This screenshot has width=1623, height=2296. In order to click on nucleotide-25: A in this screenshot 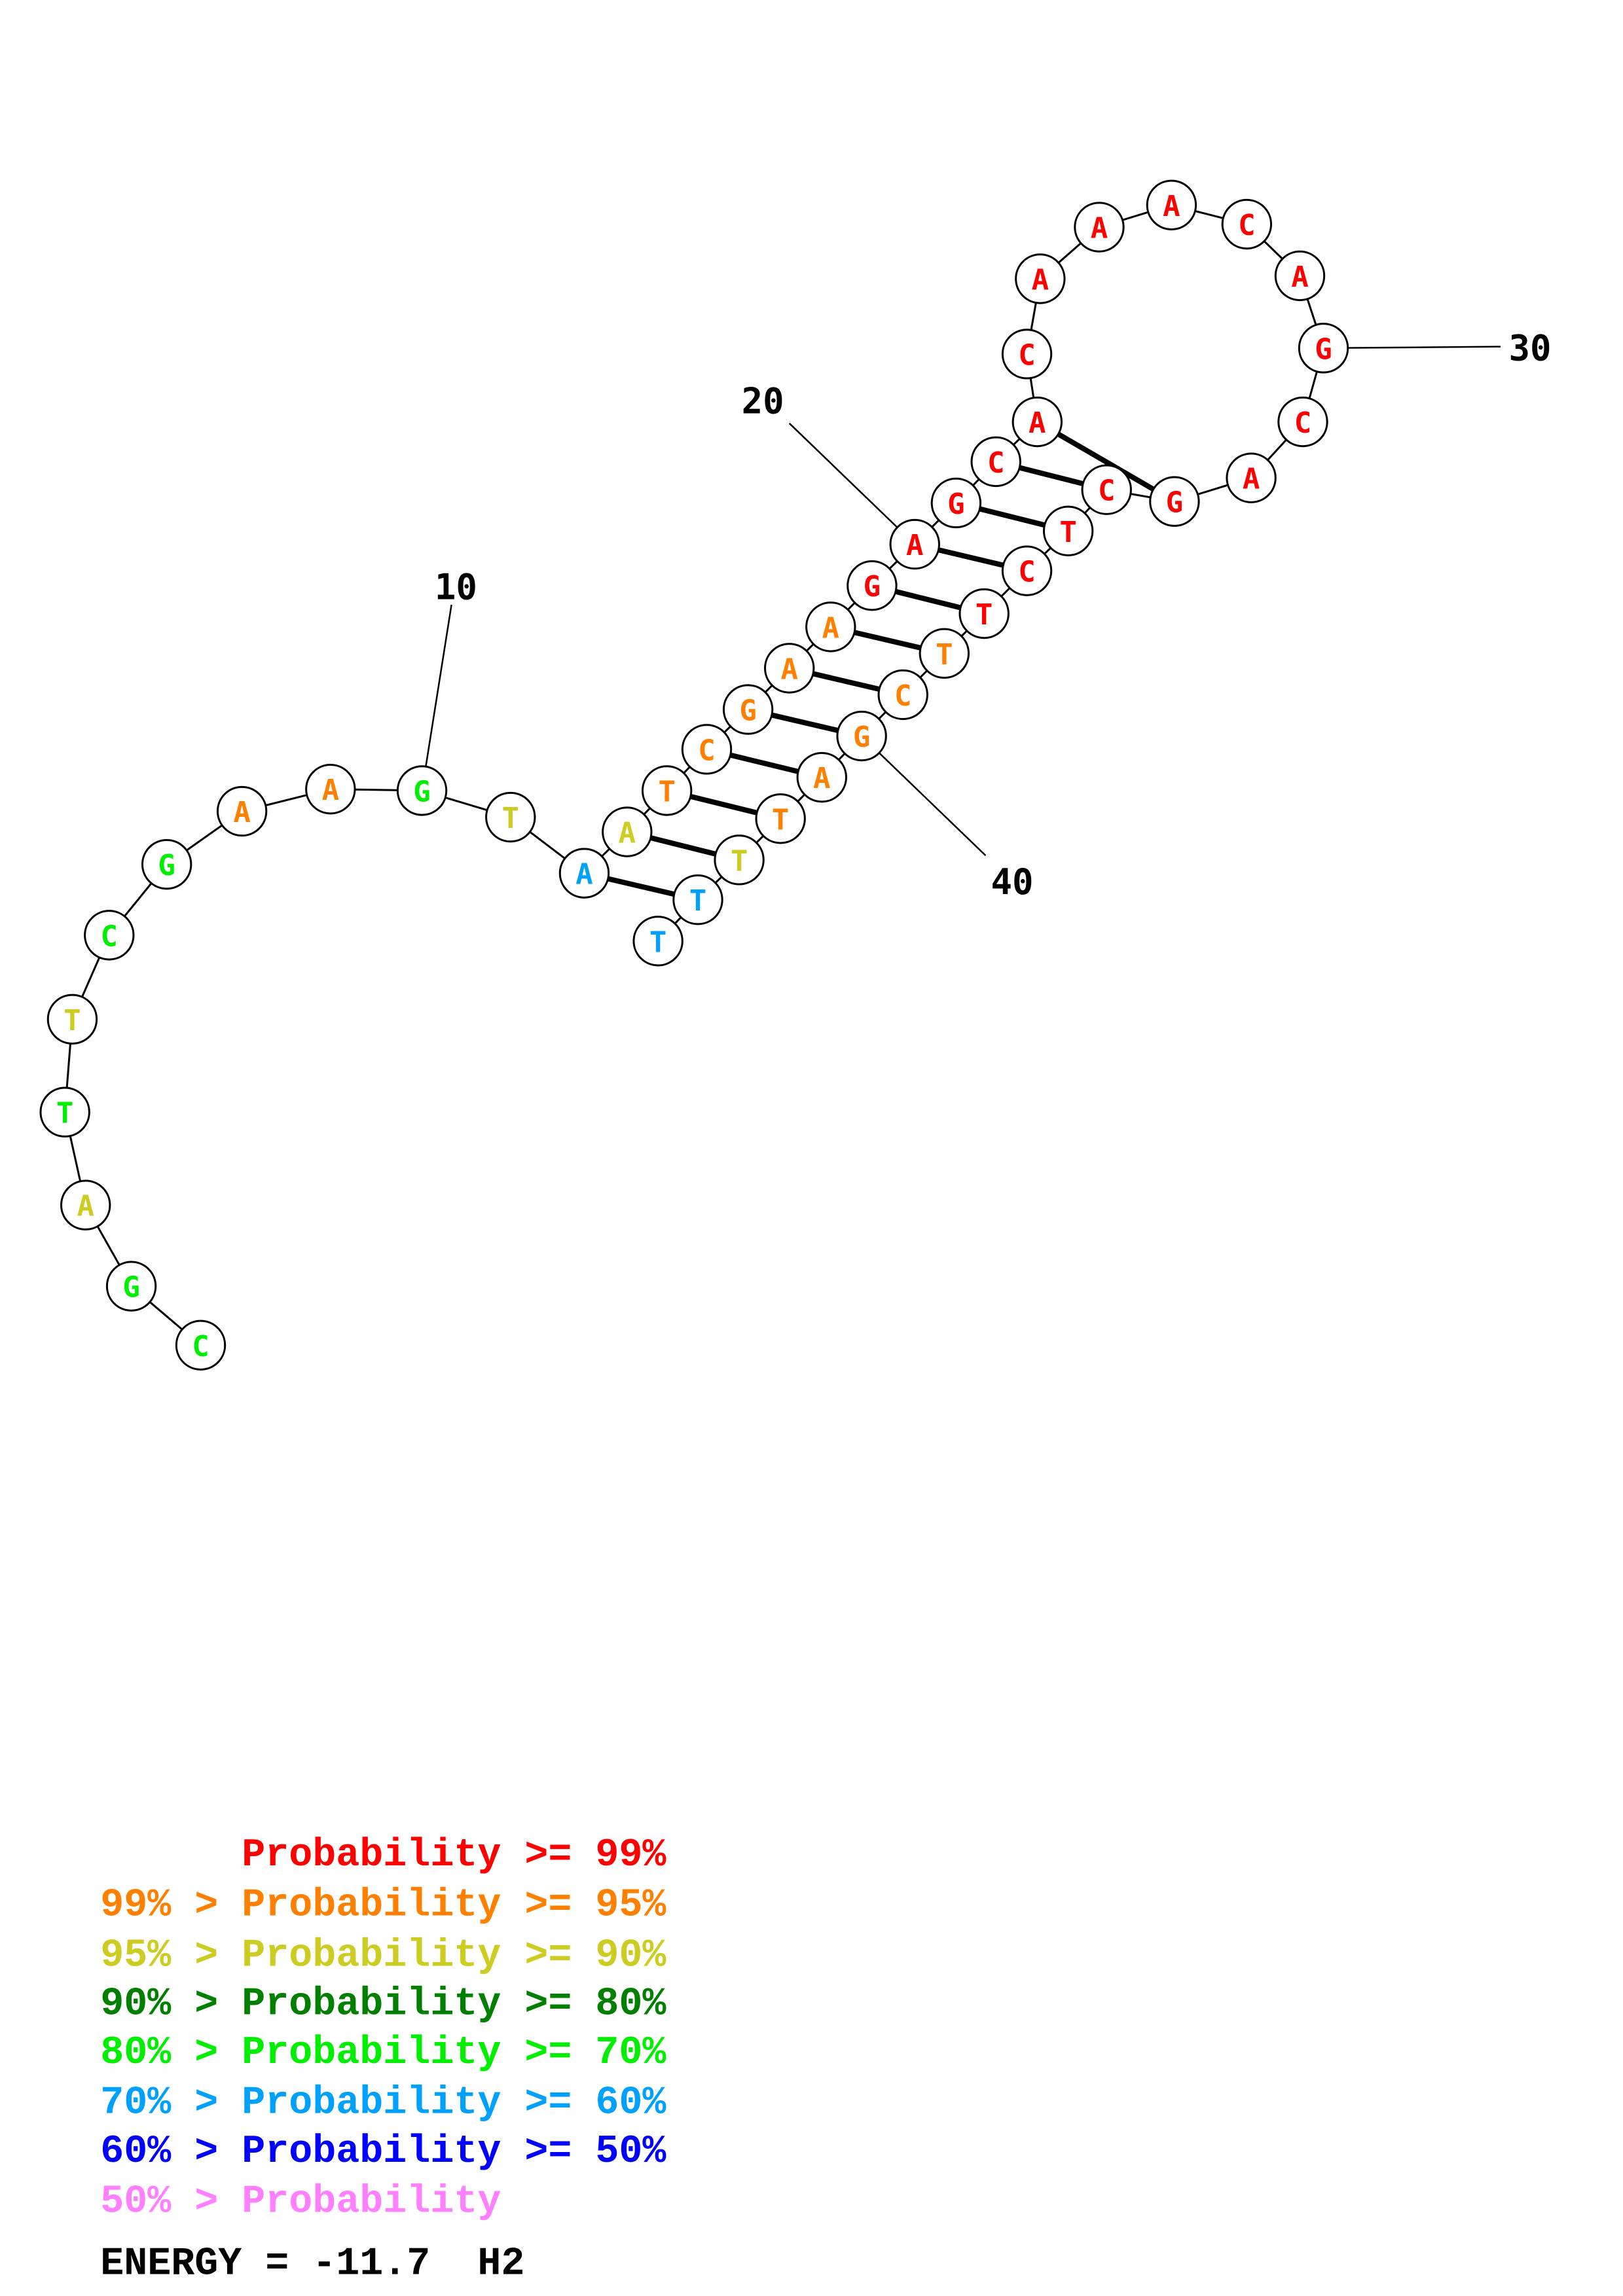, I will do `click(1040, 278)`.